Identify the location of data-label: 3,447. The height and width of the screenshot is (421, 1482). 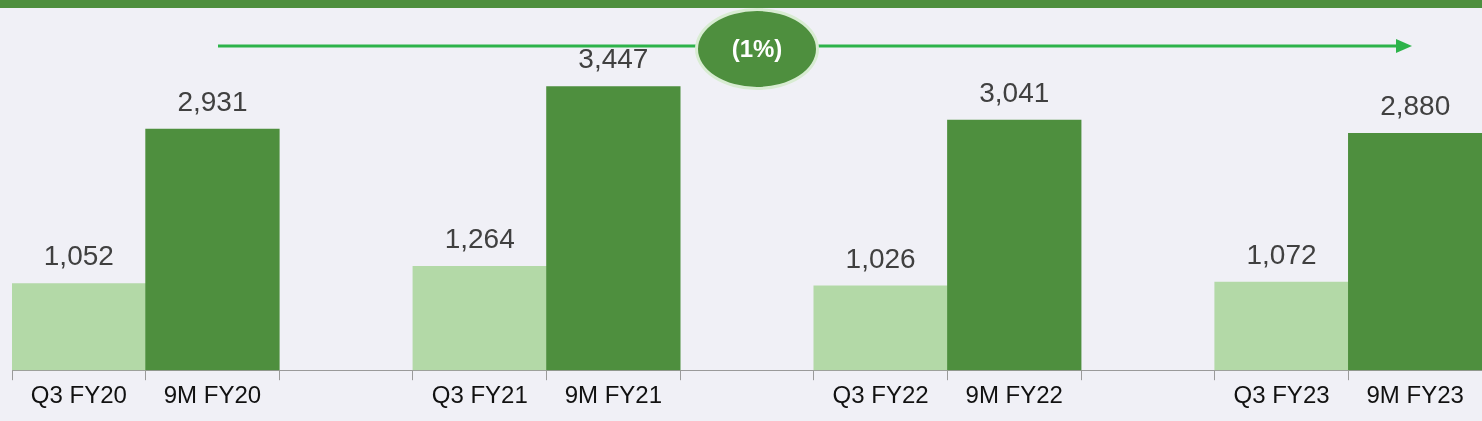
(613, 59).